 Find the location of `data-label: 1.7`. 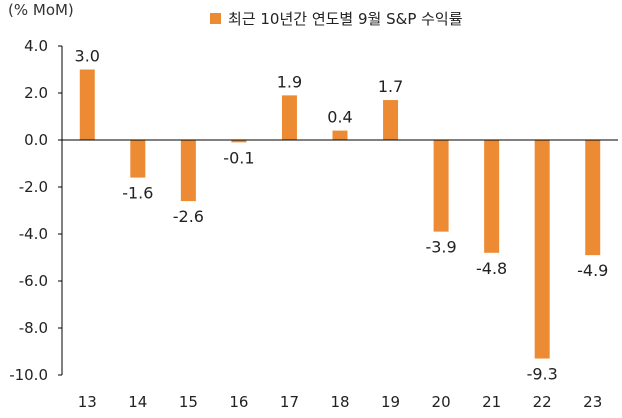

data-label: 1.7 is located at coordinates (390, 86).